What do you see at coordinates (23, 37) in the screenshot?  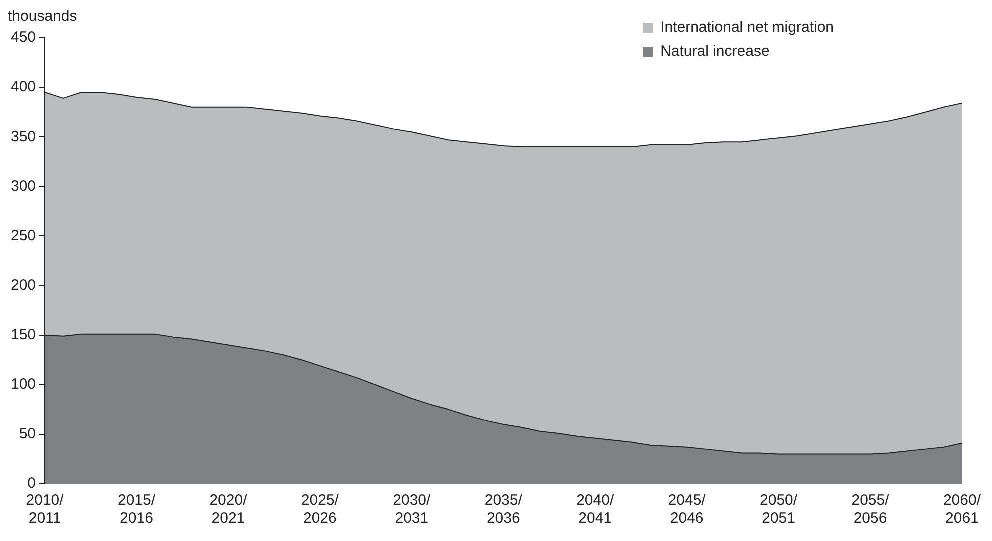 I see `y-tick-label: 450` at bounding box center [23, 37].